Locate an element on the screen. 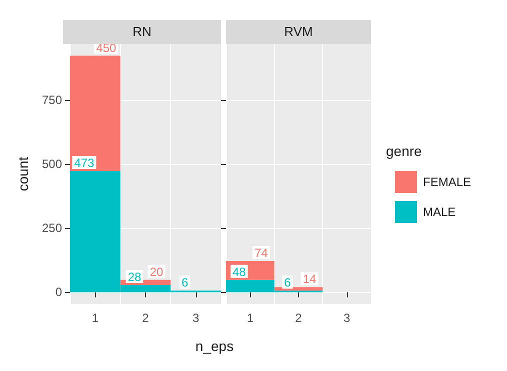  chart-title: RN is located at coordinates (142, 31).